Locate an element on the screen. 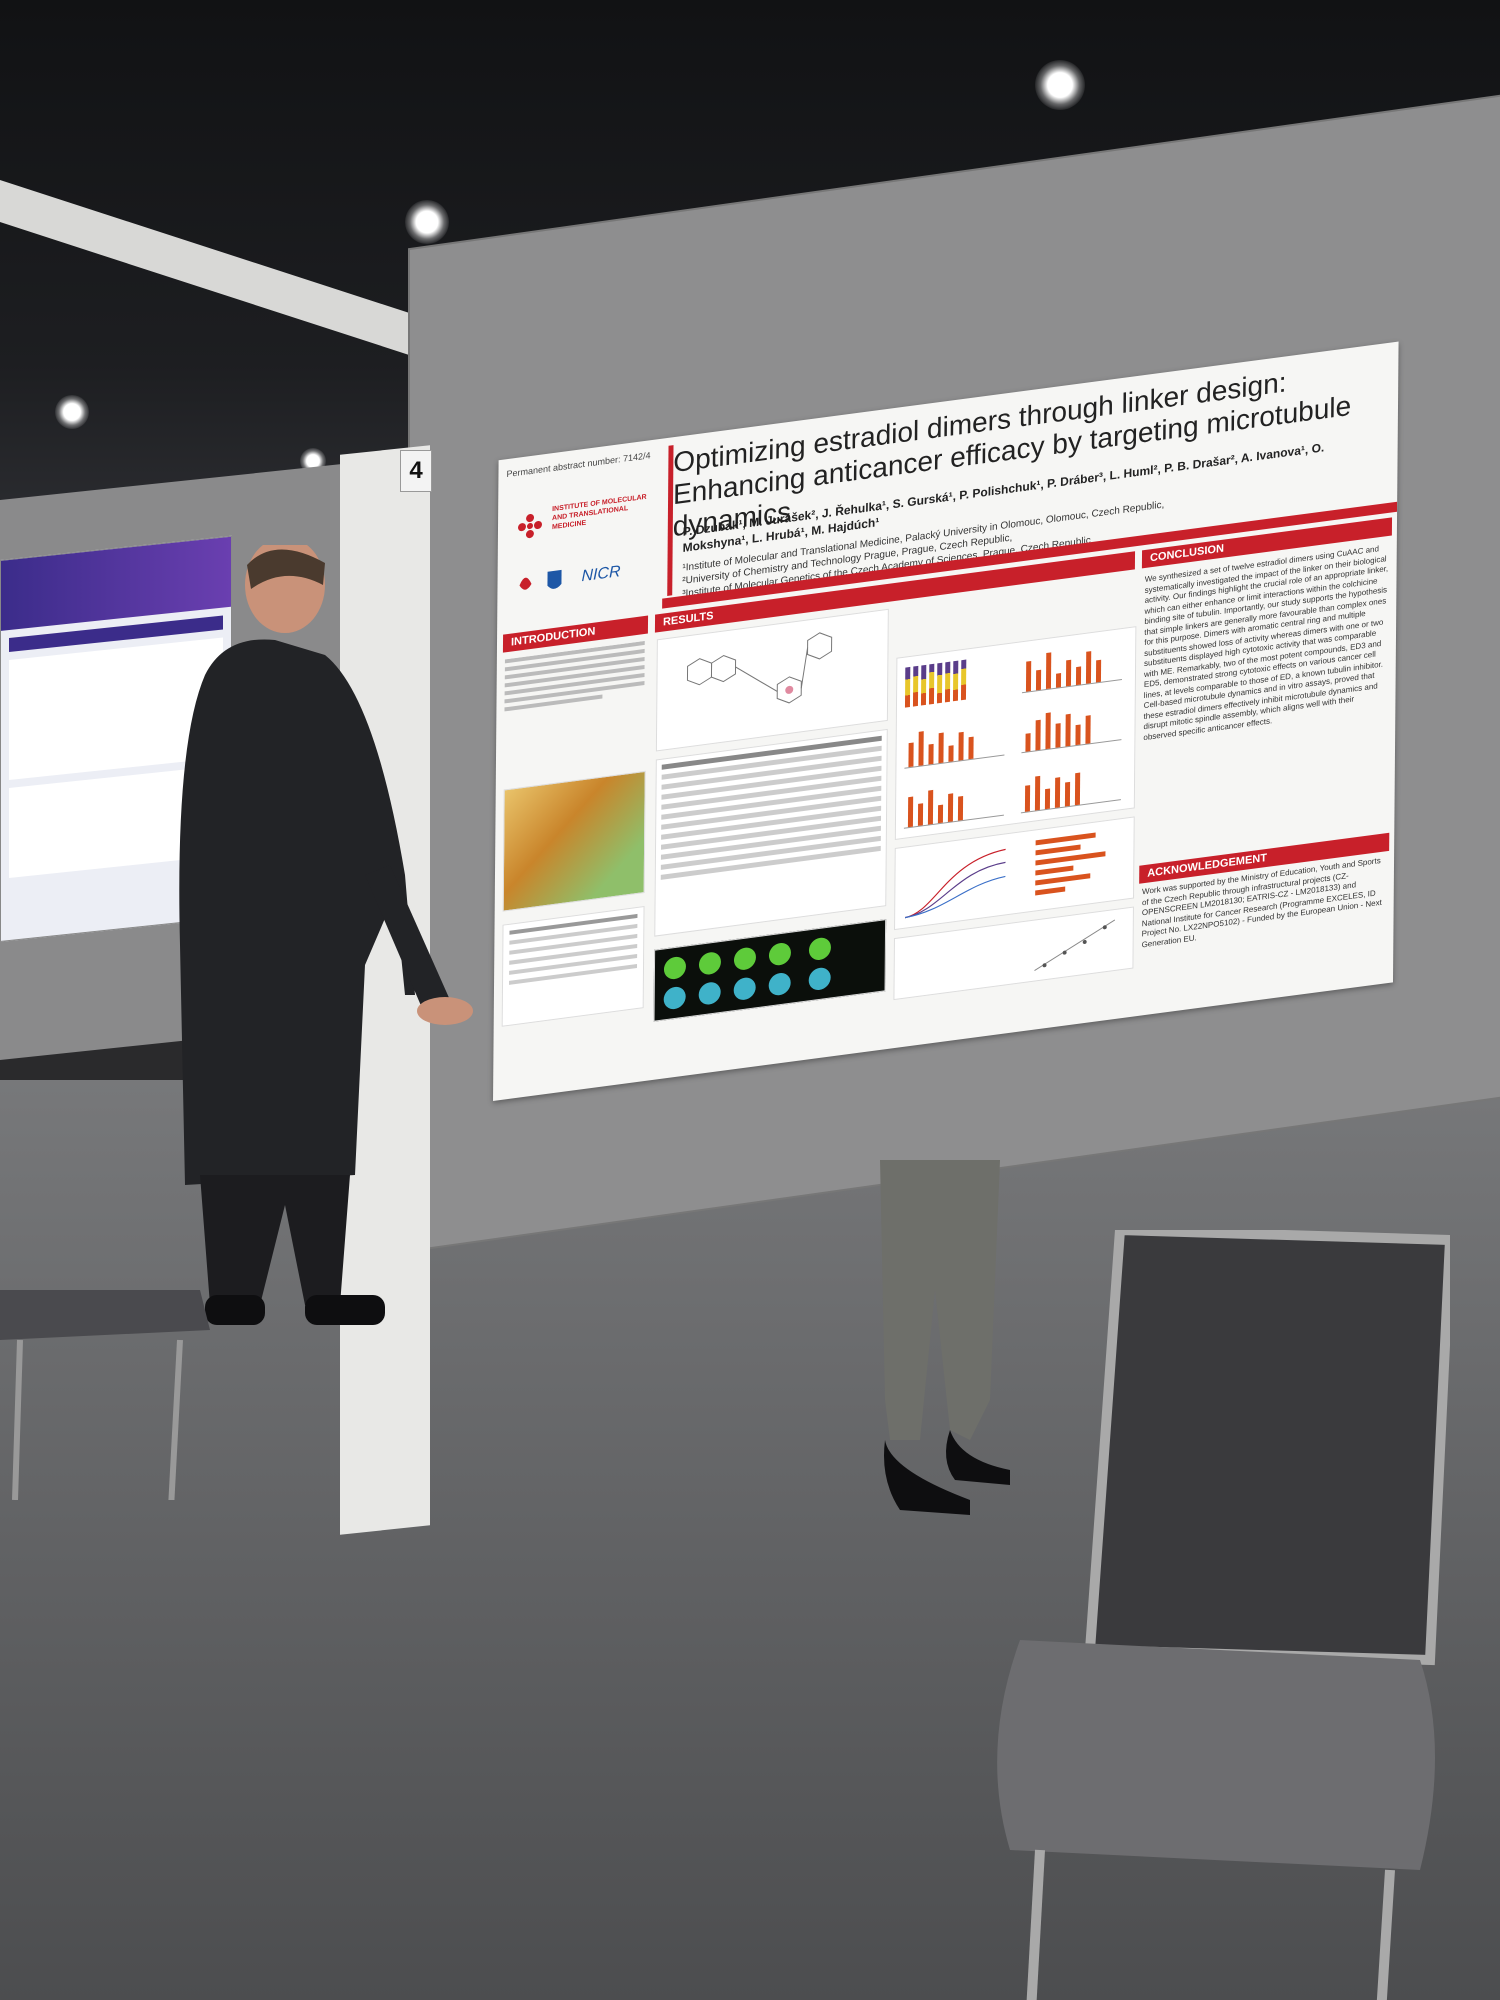 The width and height of the screenshot is (1500, 2000). microscopy-cells-icon is located at coordinates (747, 973).